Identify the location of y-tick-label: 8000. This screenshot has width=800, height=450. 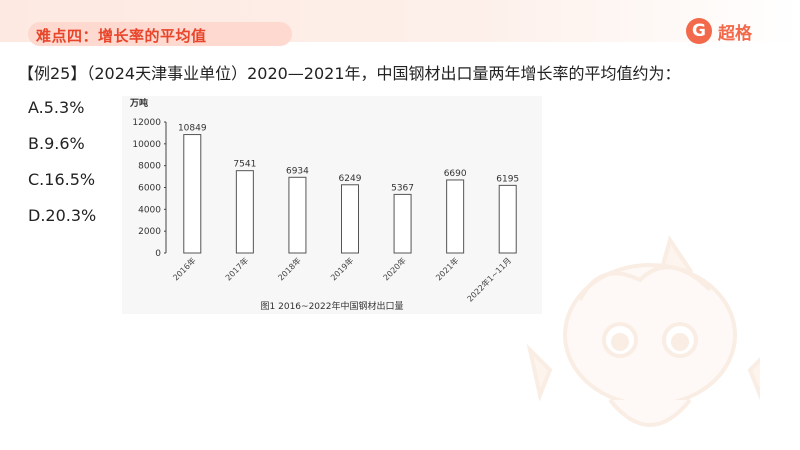
(149, 167).